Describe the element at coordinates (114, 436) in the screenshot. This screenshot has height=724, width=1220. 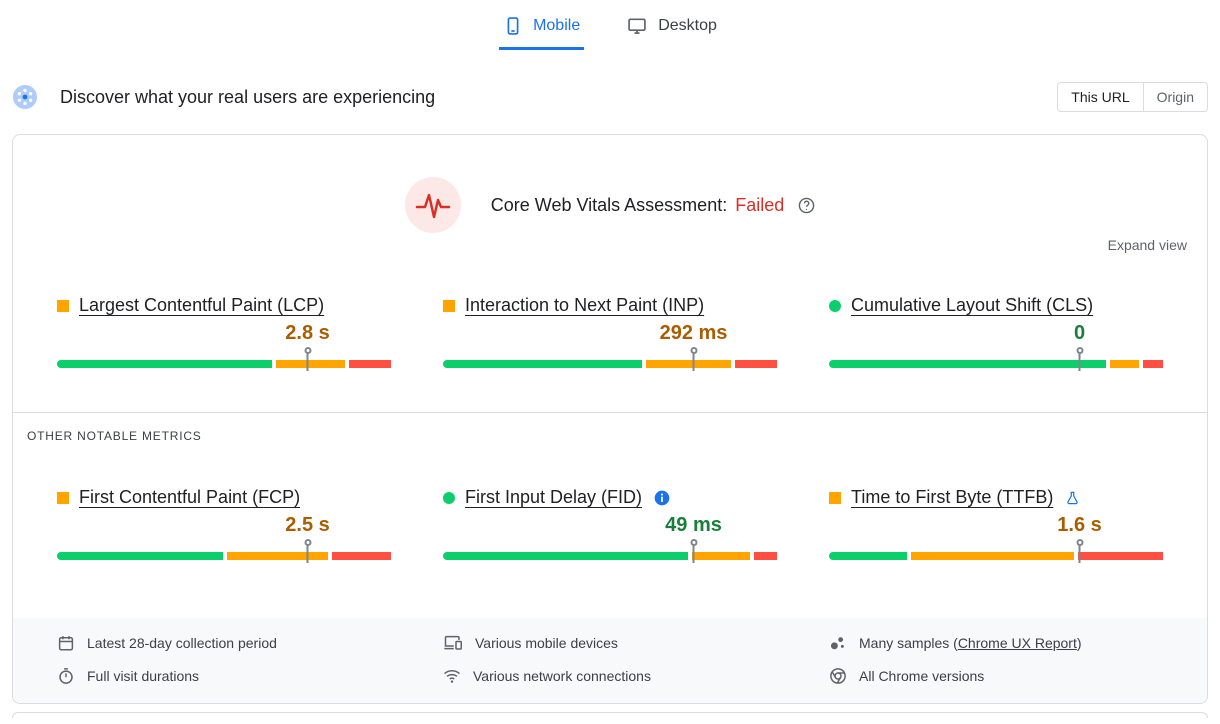
I see `other-metrics-heading: OTHER NOTABLE METRICS` at that location.